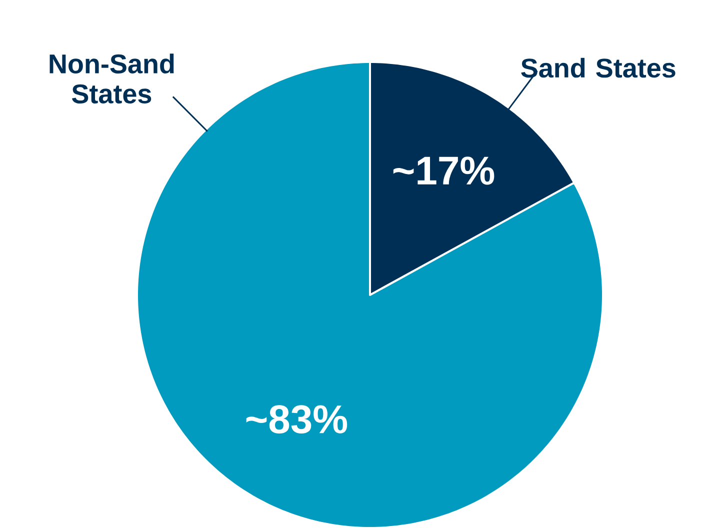 The width and height of the screenshot is (702, 528). What do you see at coordinates (112, 79) in the screenshot?
I see `slice-label: Non-Sand States` at bounding box center [112, 79].